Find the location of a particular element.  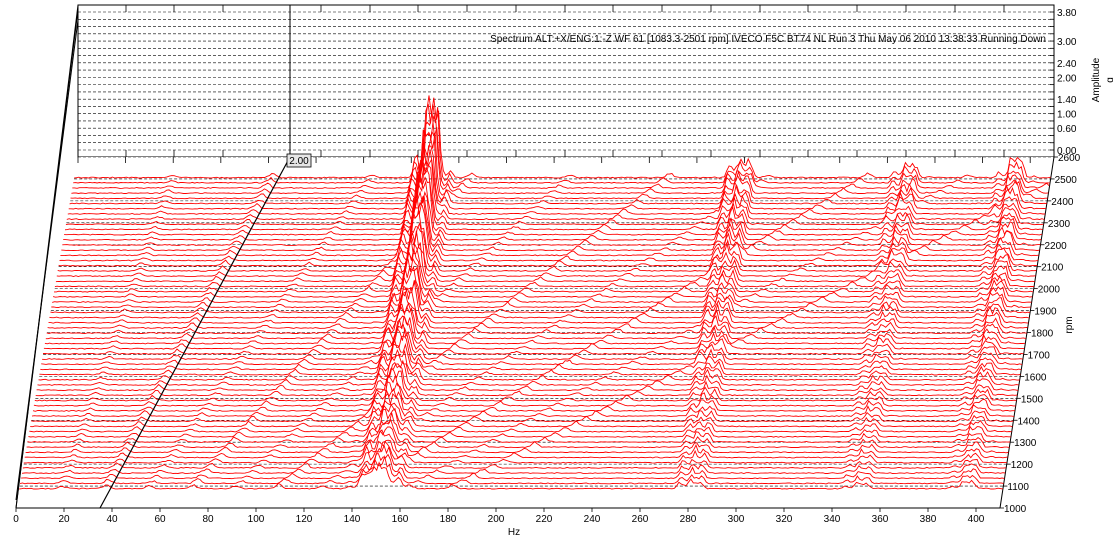

x-tick-label: 240 is located at coordinates (592, 519).